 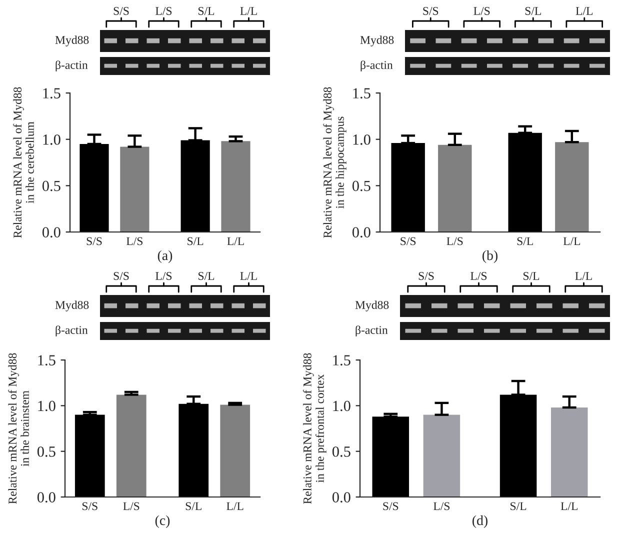 What do you see at coordinates (334, 162) in the screenshot?
I see `y-axis-title: Relative mRNA level of Myd88 in the hippocampus` at bounding box center [334, 162].